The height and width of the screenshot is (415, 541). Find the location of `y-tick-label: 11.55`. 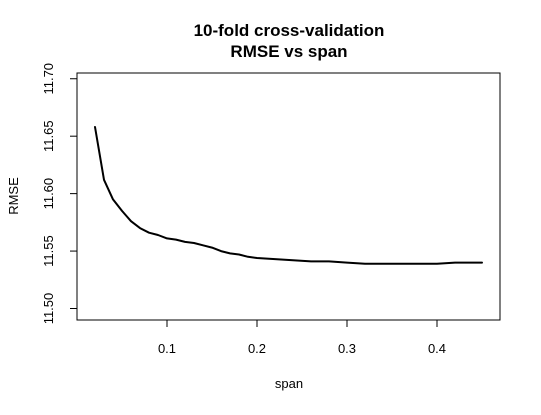

y-tick-label: 11.55 is located at coordinates (48, 251).